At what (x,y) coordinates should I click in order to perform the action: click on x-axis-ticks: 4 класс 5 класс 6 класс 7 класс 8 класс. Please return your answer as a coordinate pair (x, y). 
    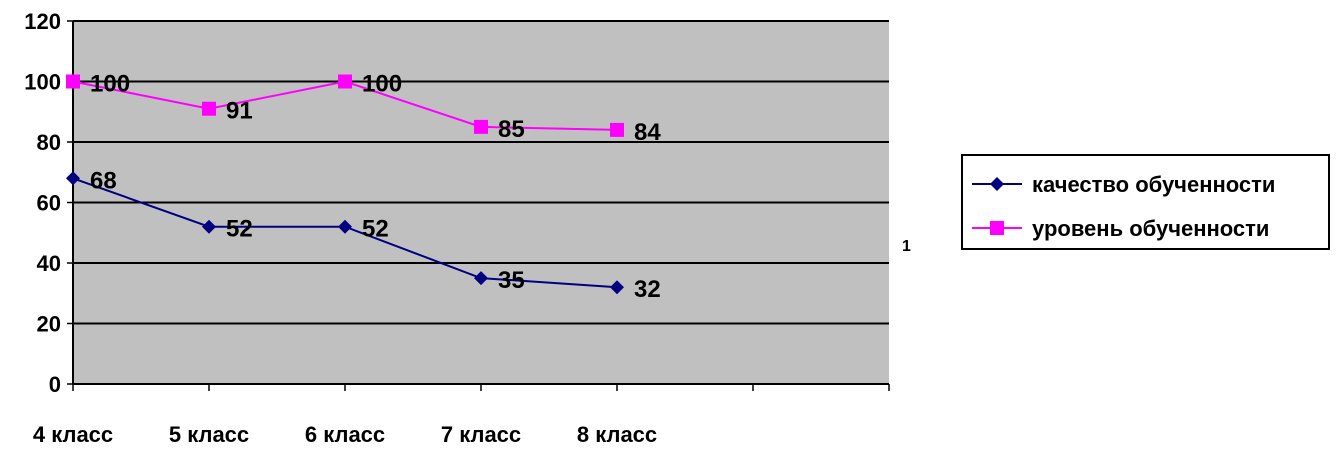
    Looking at the image, I should click on (461, 415).